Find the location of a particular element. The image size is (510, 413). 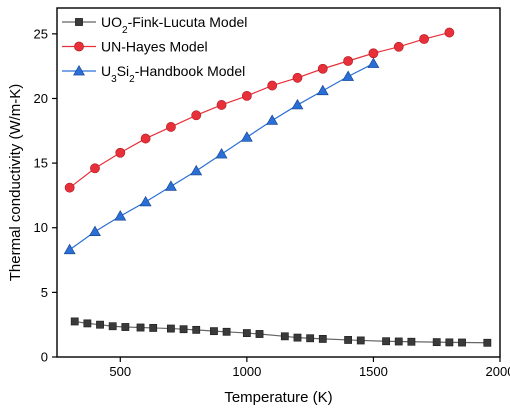

x-tick-label: 500 is located at coordinates (120, 371).